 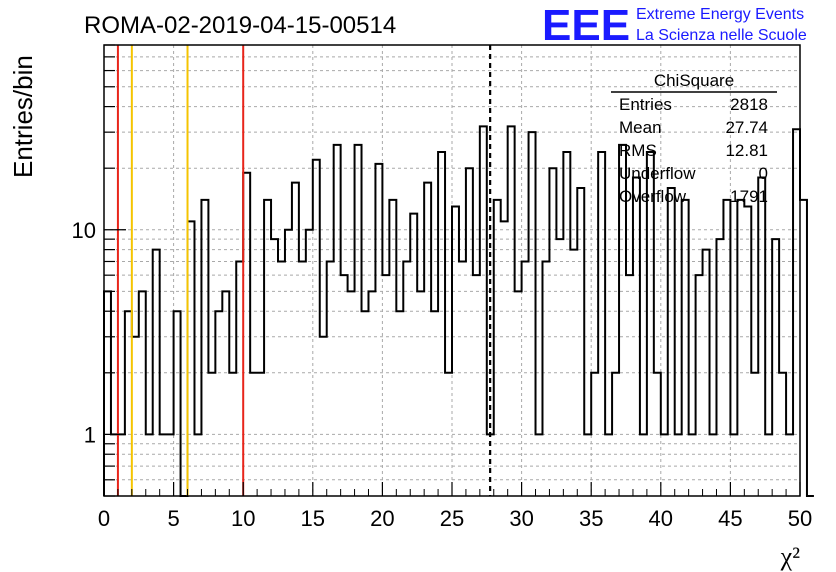 I want to click on x-tick-label: 35, so click(x=591, y=518).